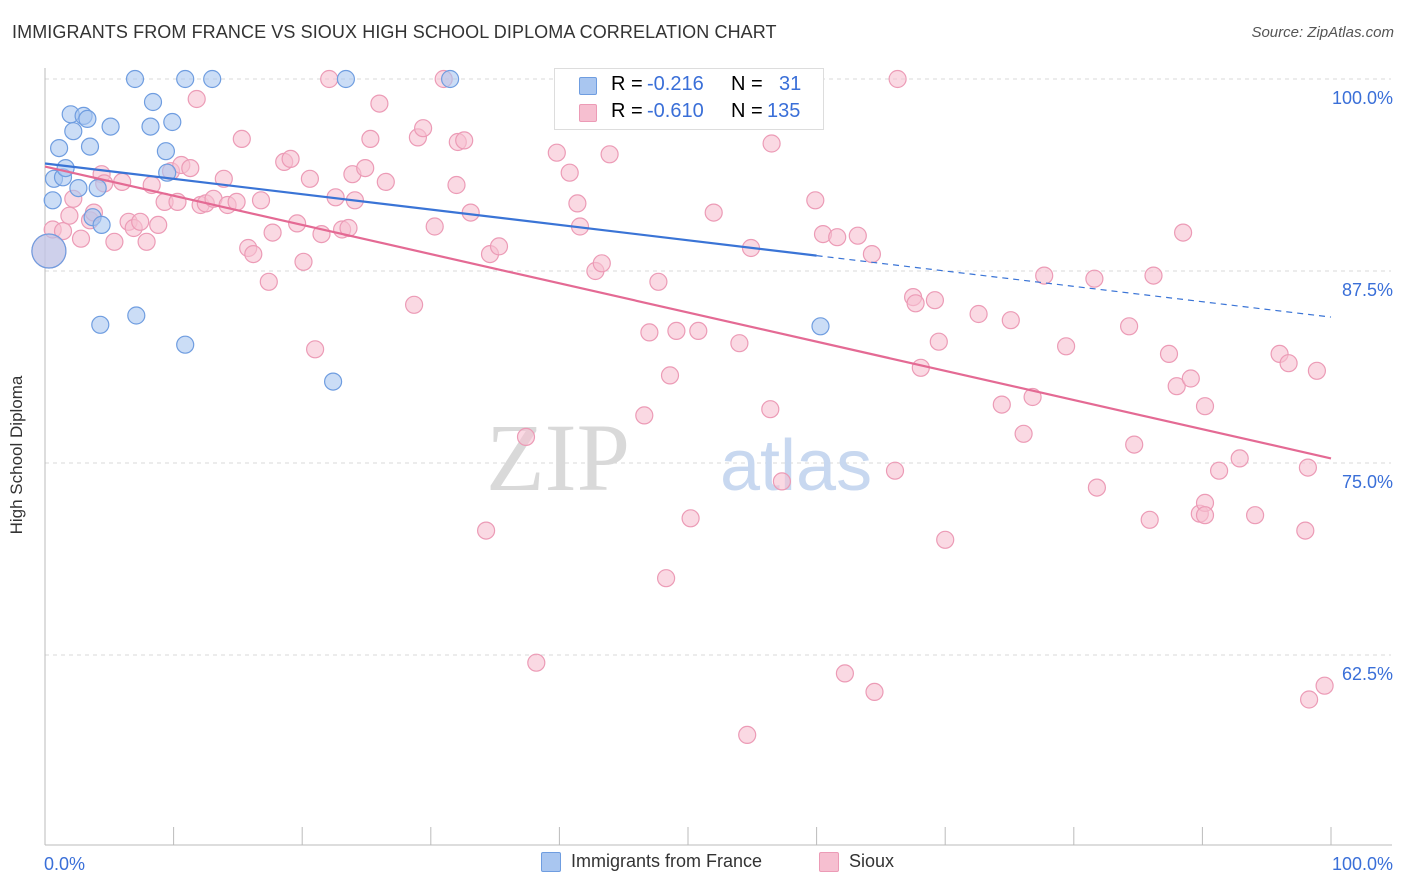  Describe the element at coordinates (1322, 32) in the screenshot. I see `source-label: Source: ZipAtlas.com` at that location.